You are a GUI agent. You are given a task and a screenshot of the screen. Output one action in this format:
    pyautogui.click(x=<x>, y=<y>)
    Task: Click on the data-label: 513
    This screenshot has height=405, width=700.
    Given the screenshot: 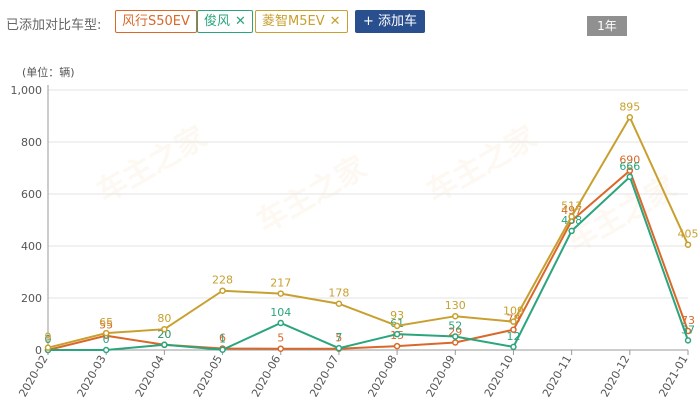 What is the action you would take?
    pyautogui.click(x=571, y=206)
    